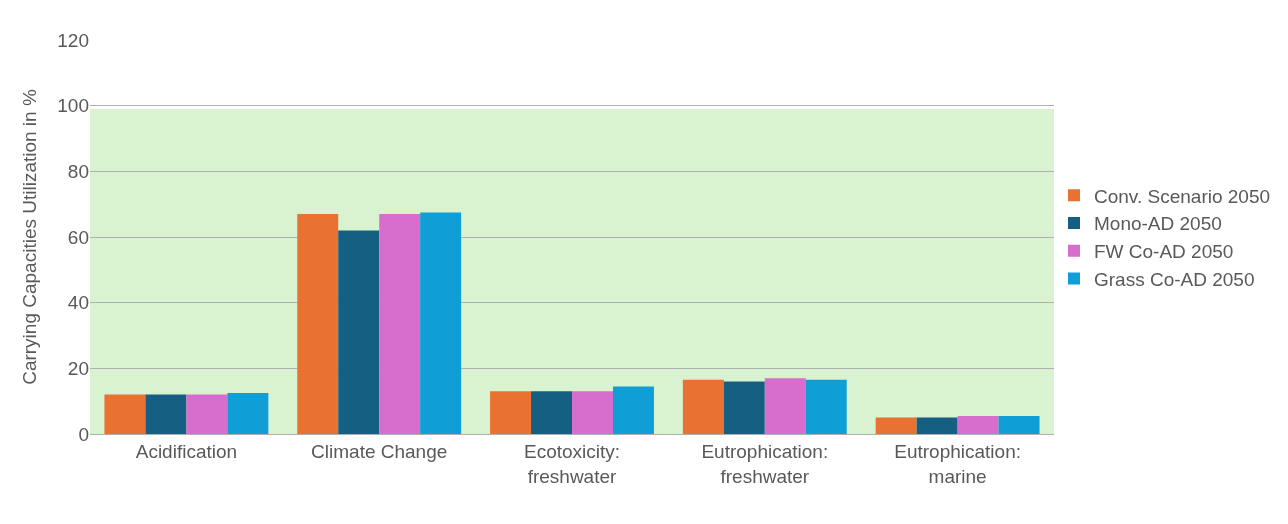 The width and height of the screenshot is (1288, 524). Describe the element at coordinates (1158, 224) in the screenshot. I see `legend-label: Mono-AD 2050` at that location.